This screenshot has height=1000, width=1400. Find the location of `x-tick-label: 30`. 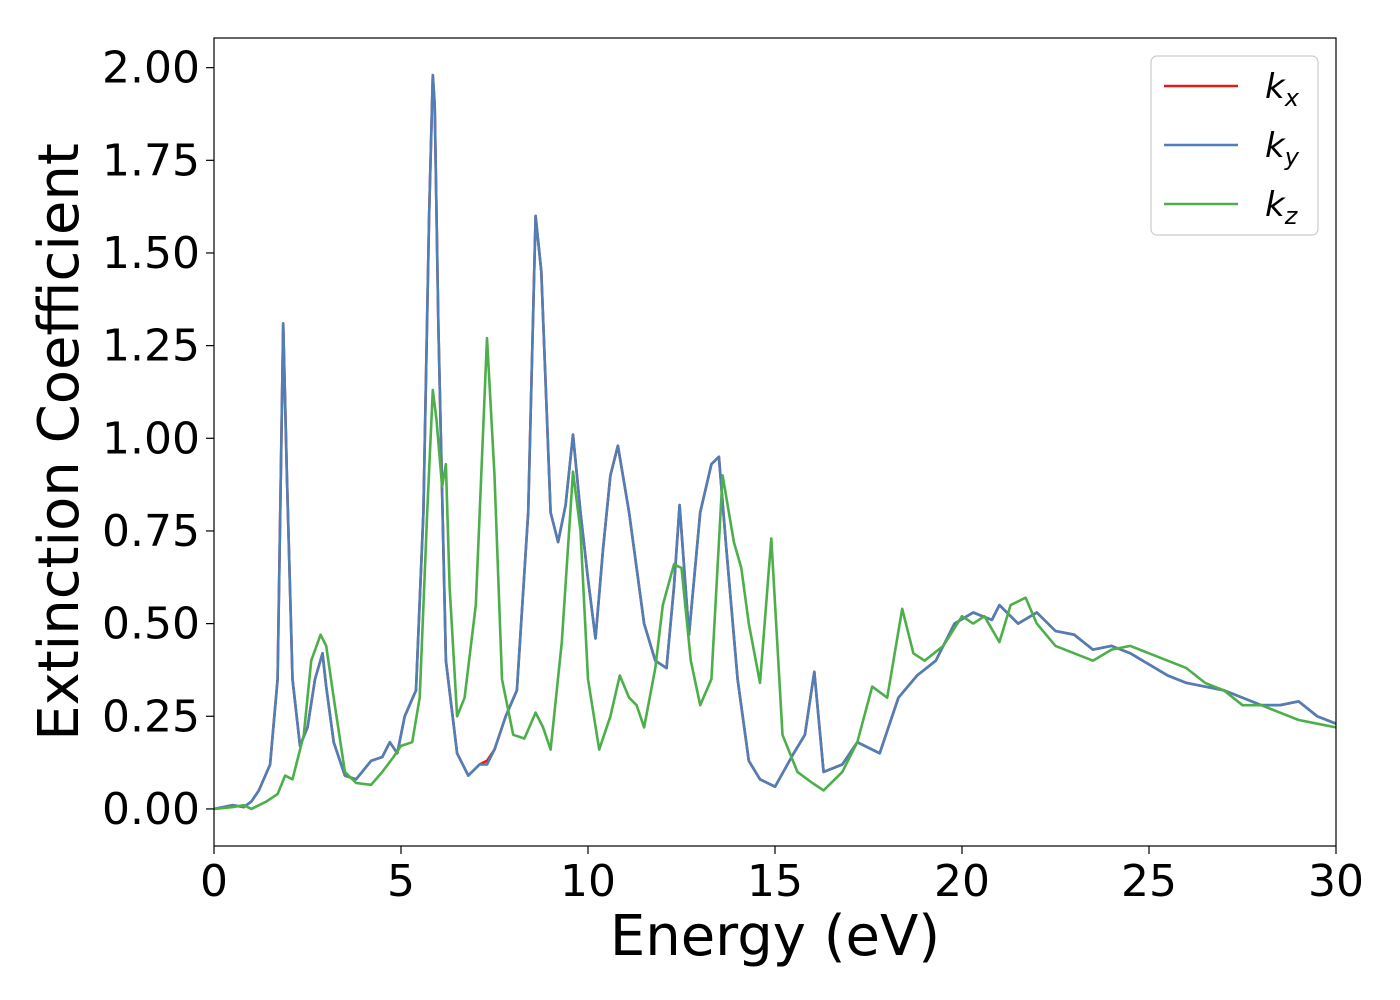

x-tick-label: 30 is located at coordinates (1336, 881).